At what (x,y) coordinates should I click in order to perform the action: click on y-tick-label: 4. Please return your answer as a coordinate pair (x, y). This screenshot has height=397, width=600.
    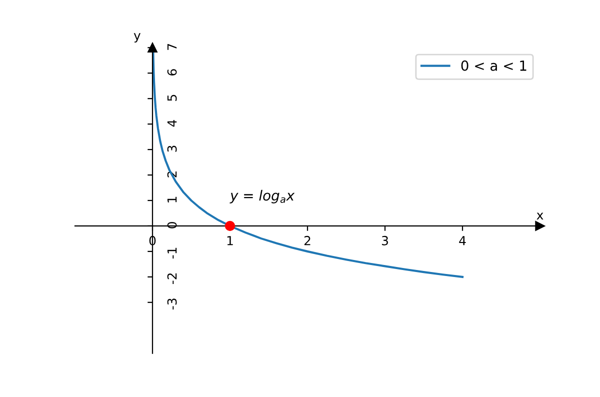
    Looking at the image, I should click on (172, 123).